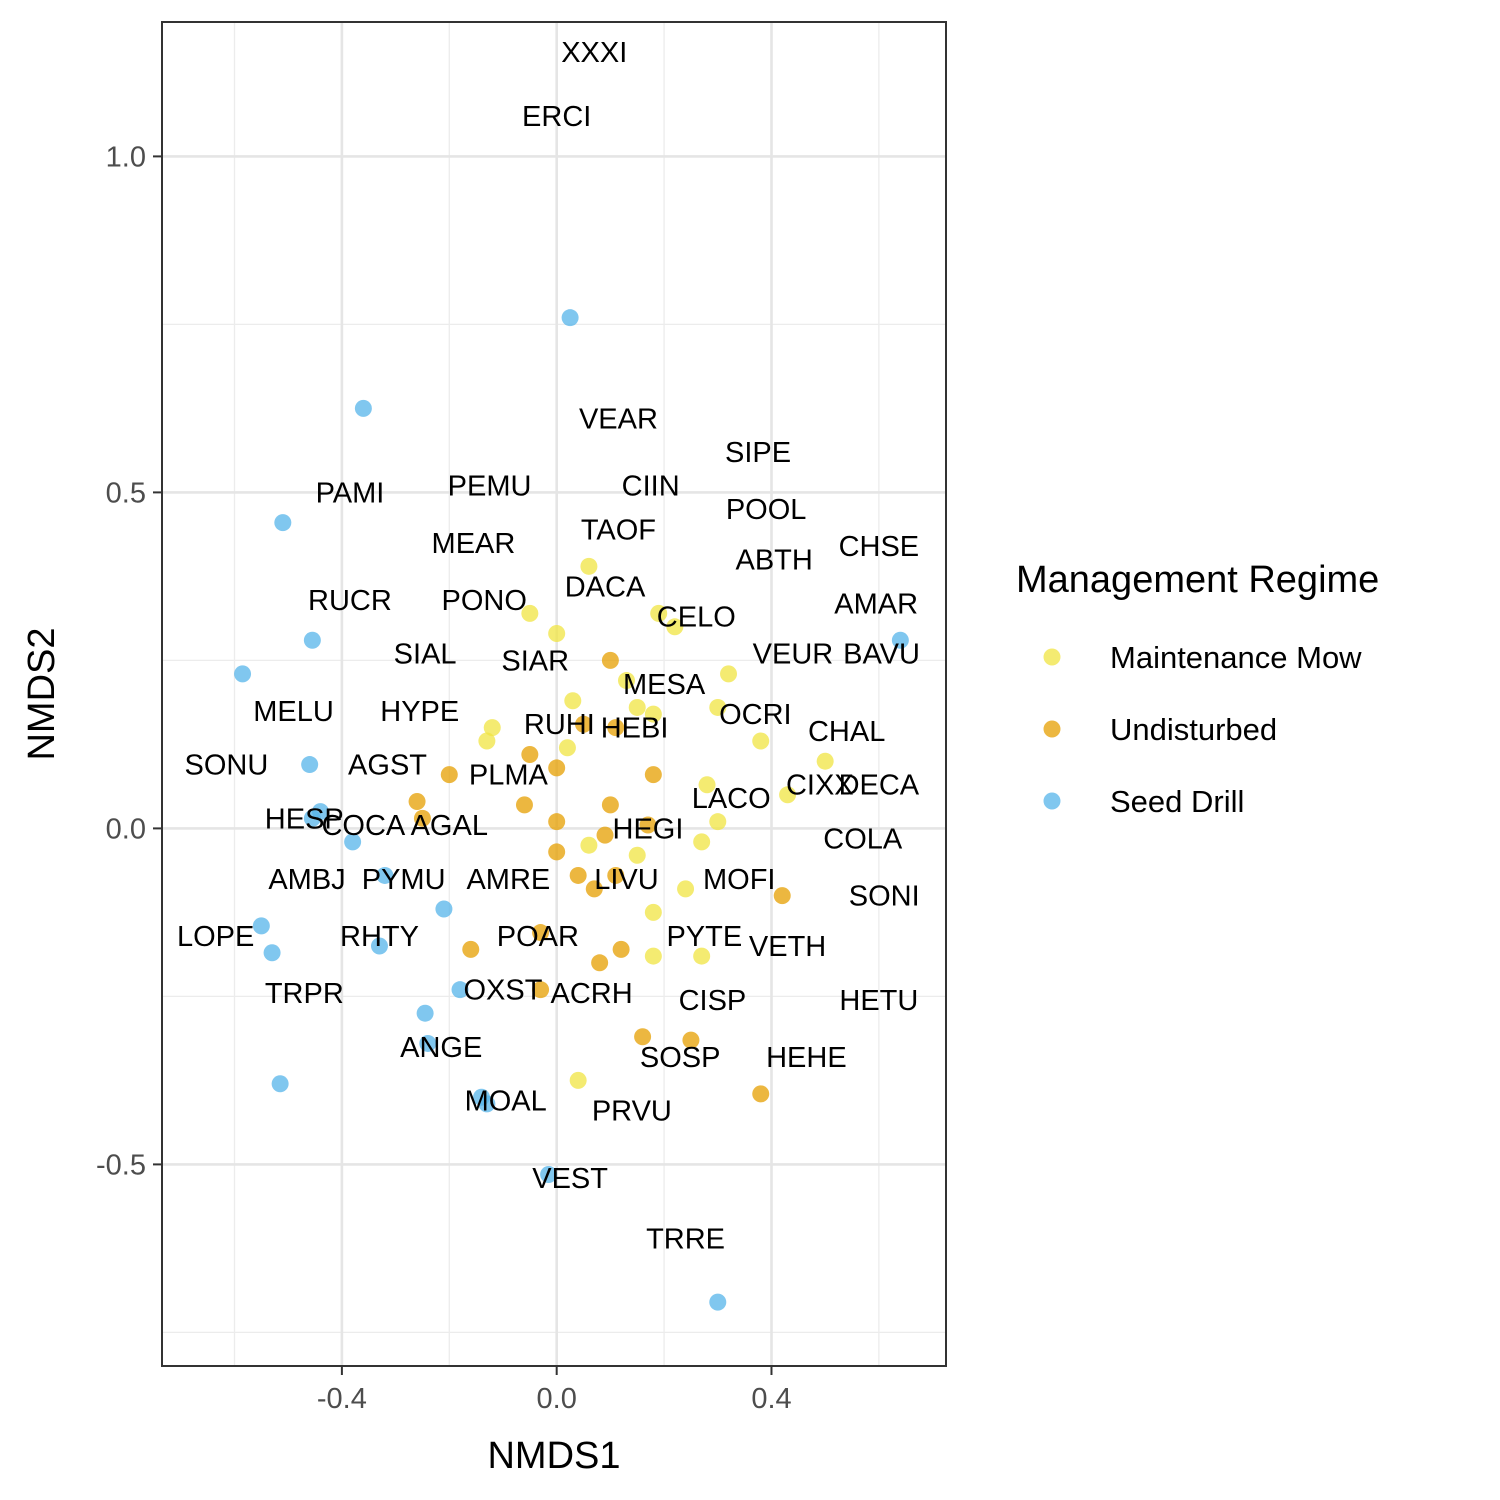 The image size is (1500, 1500). What do you see at coordinates (570, 1179) in the screenshot?
I see `species-label: VEST` at bounding box center [570, 1179].